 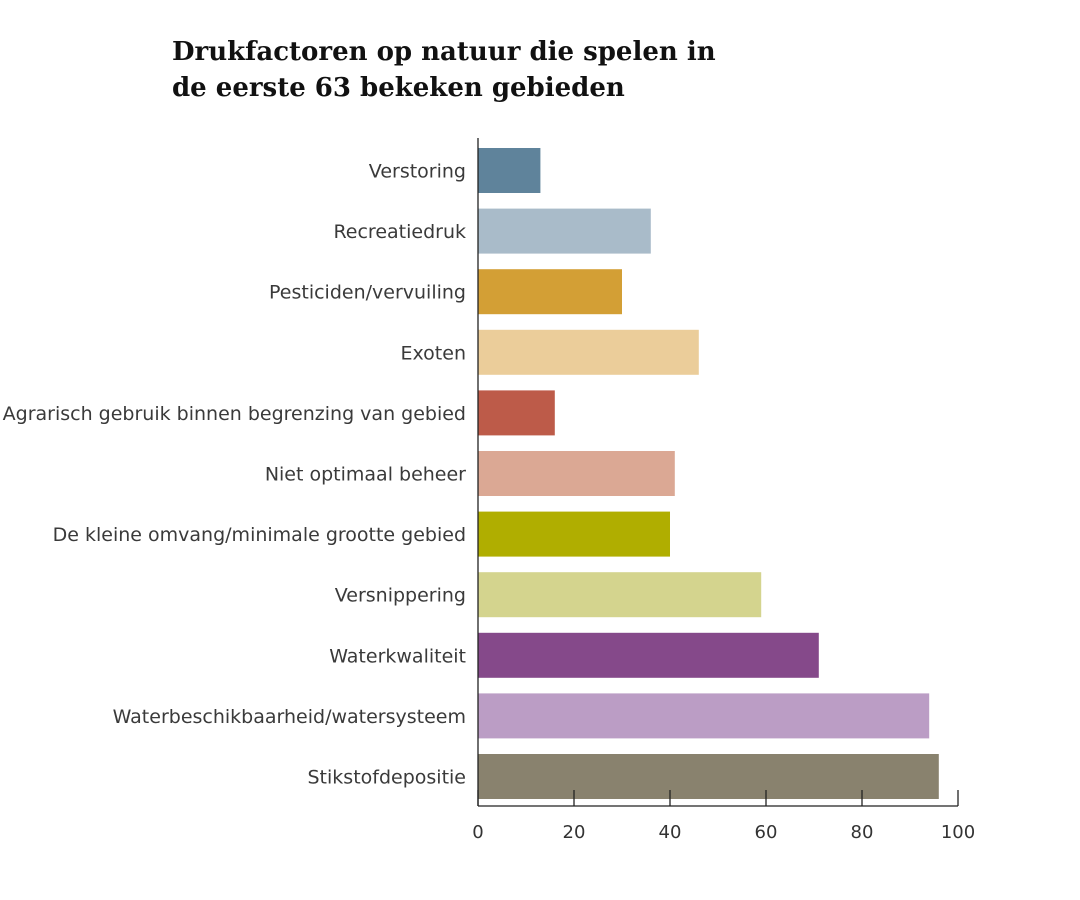 I want to click on chart-title-line-2: de eerste 63 bekeken gebieden, so click(x=398, y=88).